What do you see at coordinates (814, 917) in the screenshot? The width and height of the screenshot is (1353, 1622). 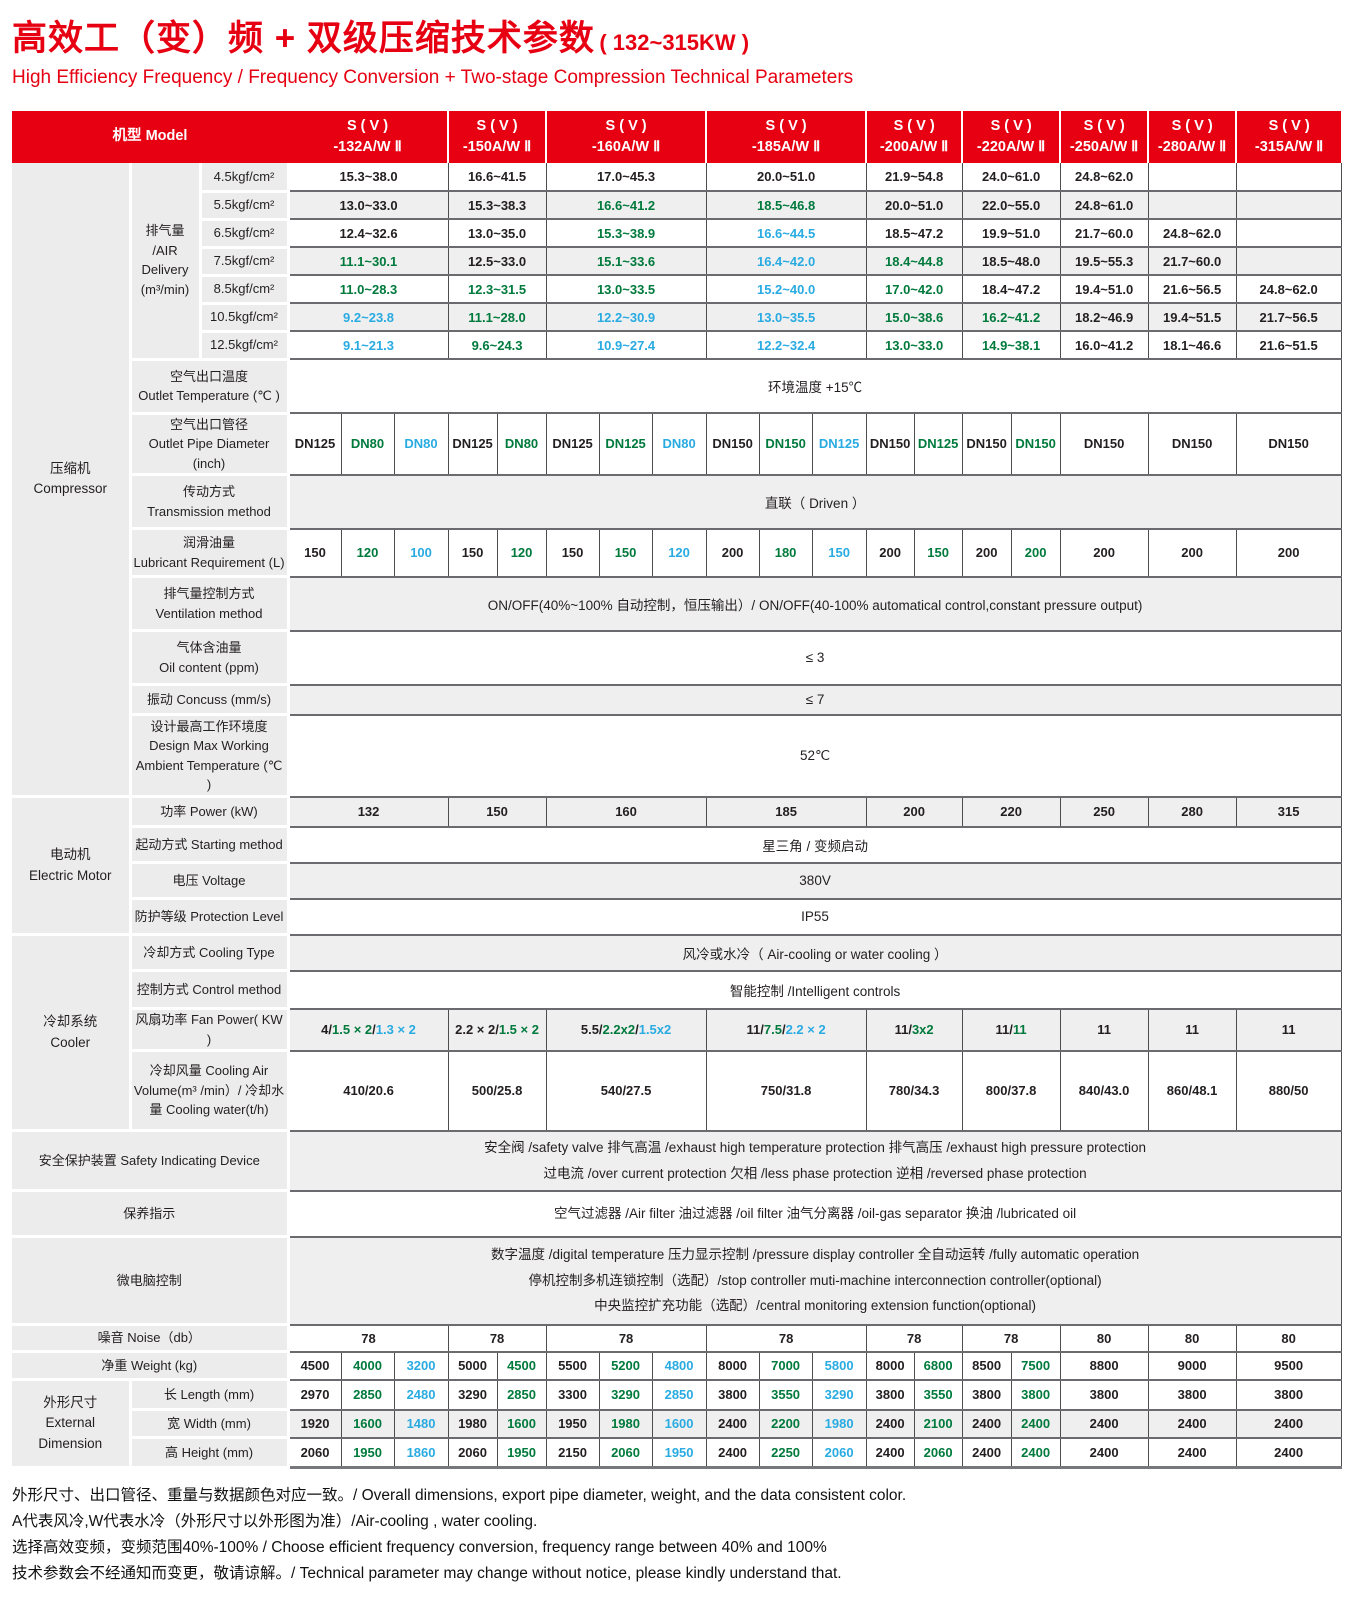 I see `merged-value-cell: IP55` at bounding box center [814, 917].